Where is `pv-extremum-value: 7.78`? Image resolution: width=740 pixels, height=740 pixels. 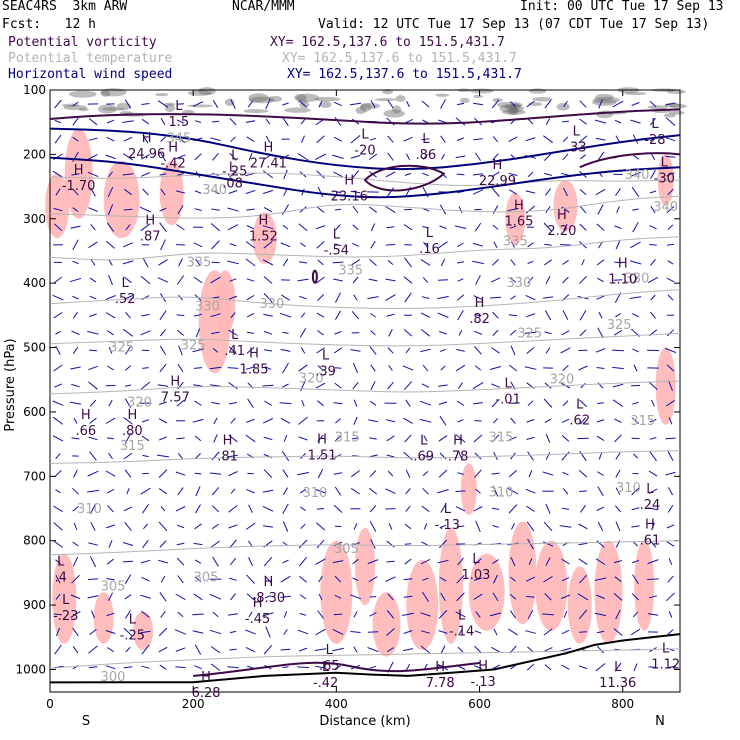 pv-extremum-value: 7.78 is located at coordinates (440, 683).